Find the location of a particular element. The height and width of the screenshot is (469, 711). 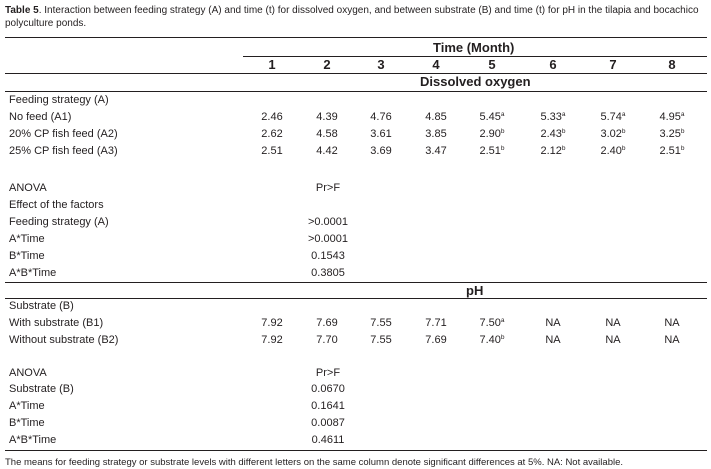

table-label: Table 5 is located at coordinates (22, 10).